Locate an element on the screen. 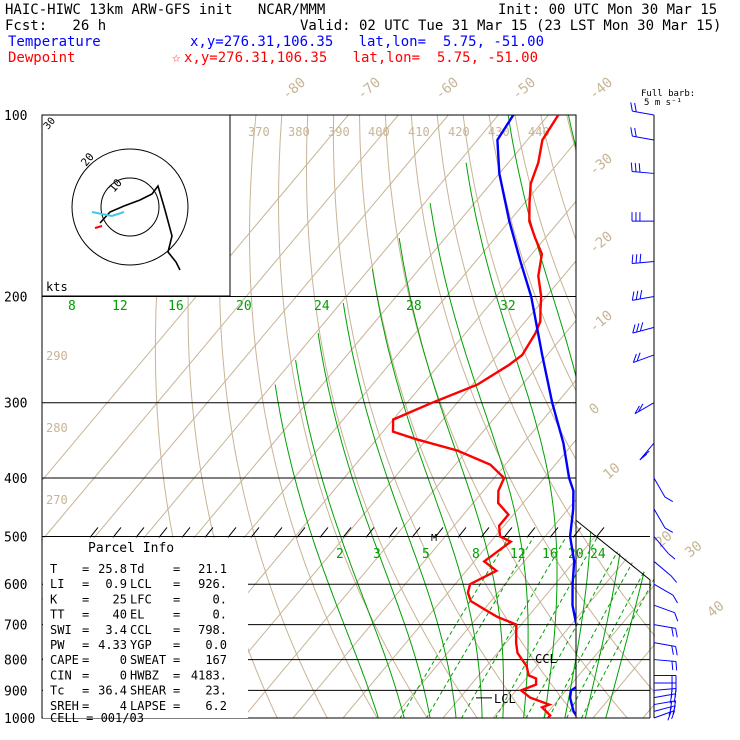  pressure-label-1000: 1000 is located at coordinates (19, 719).